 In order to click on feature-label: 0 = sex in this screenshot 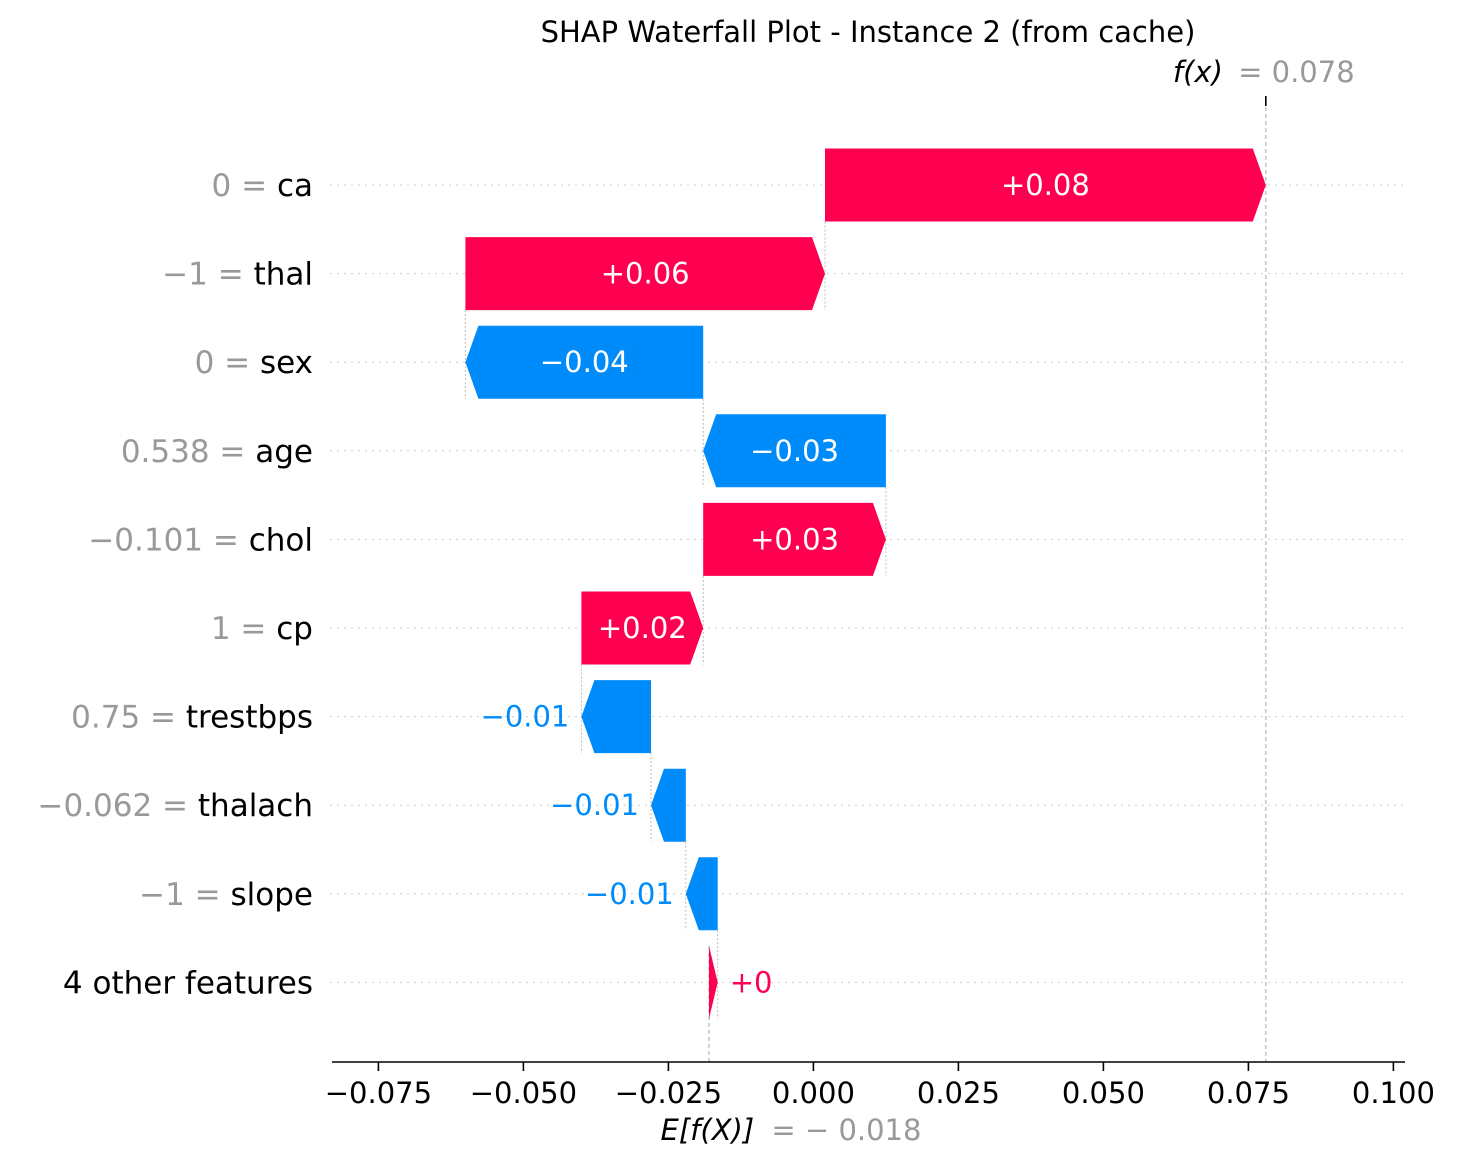, I will do `click(254, 363)`.